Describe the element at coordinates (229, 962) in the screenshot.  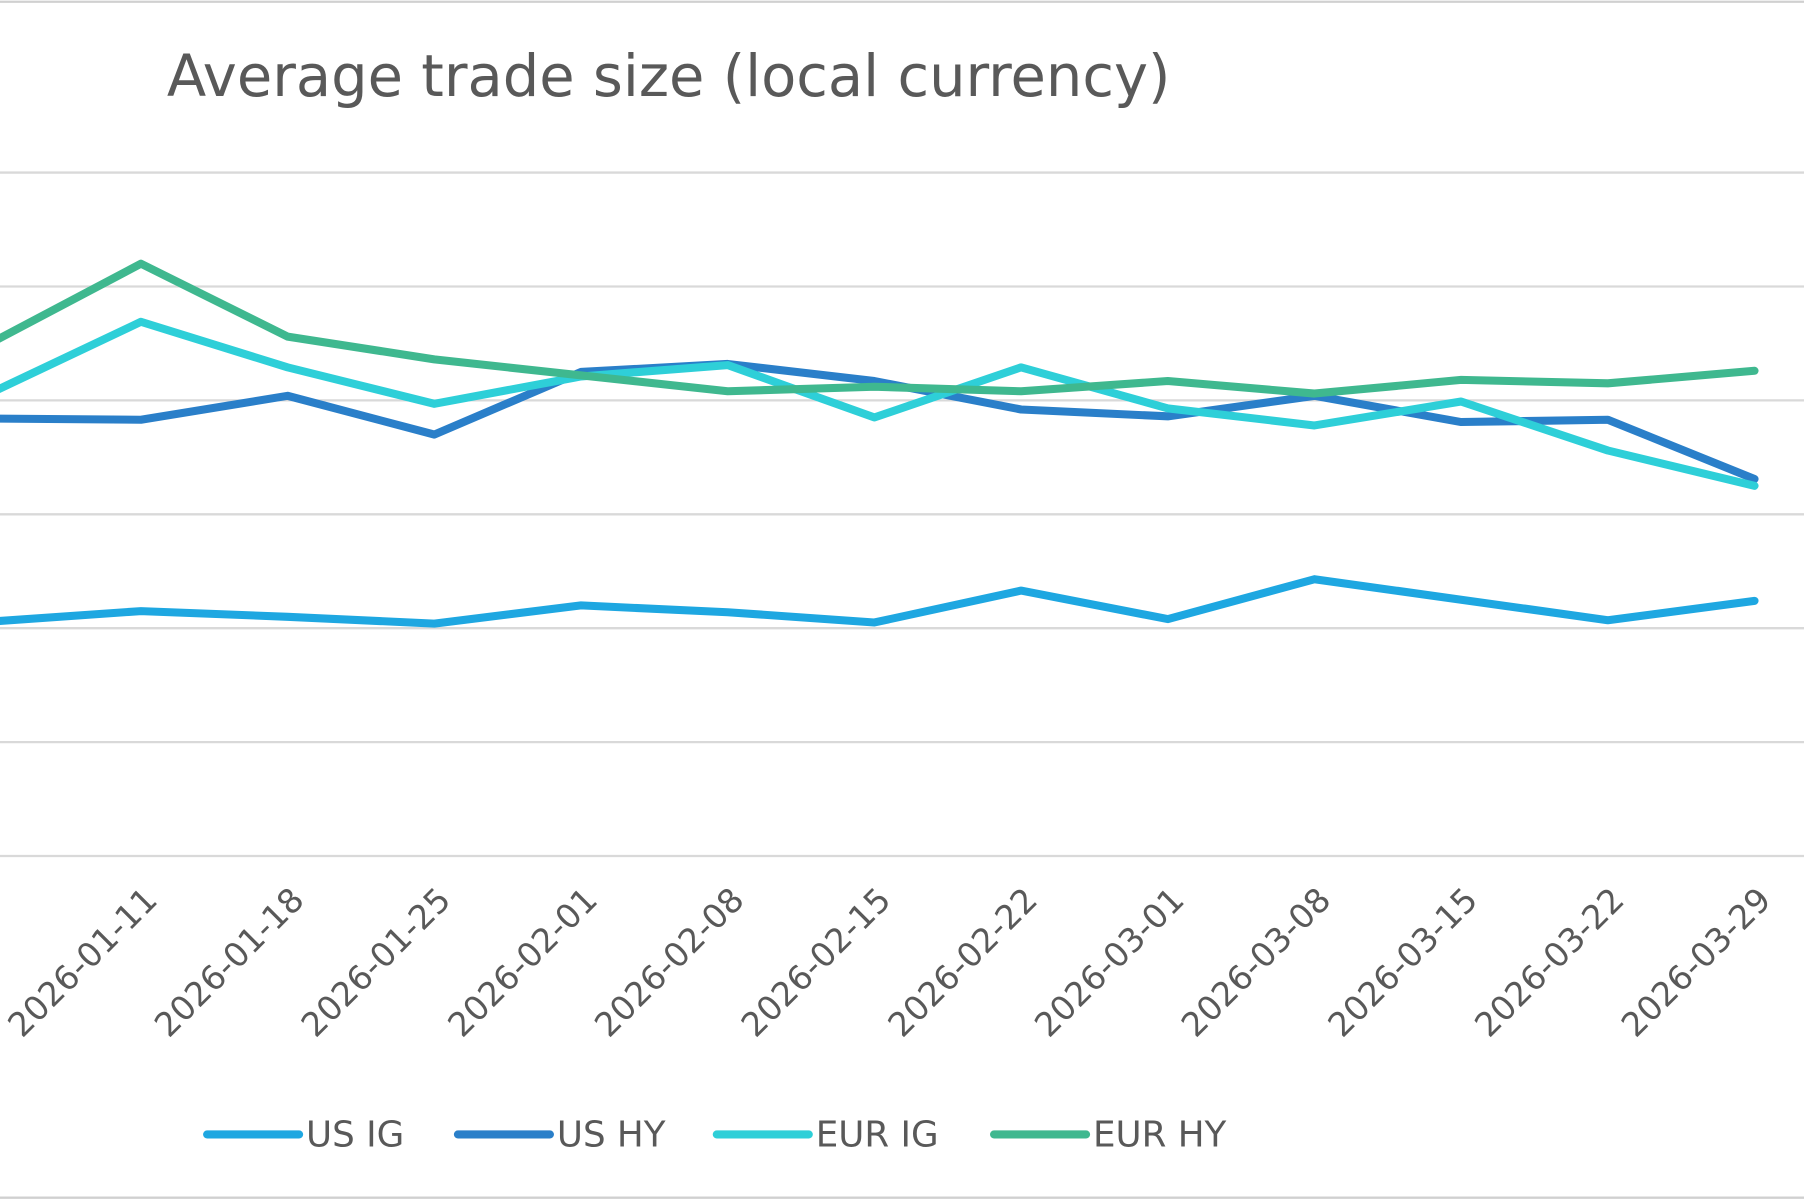
I see `x-tick-label: 2026-01-18` at that location.